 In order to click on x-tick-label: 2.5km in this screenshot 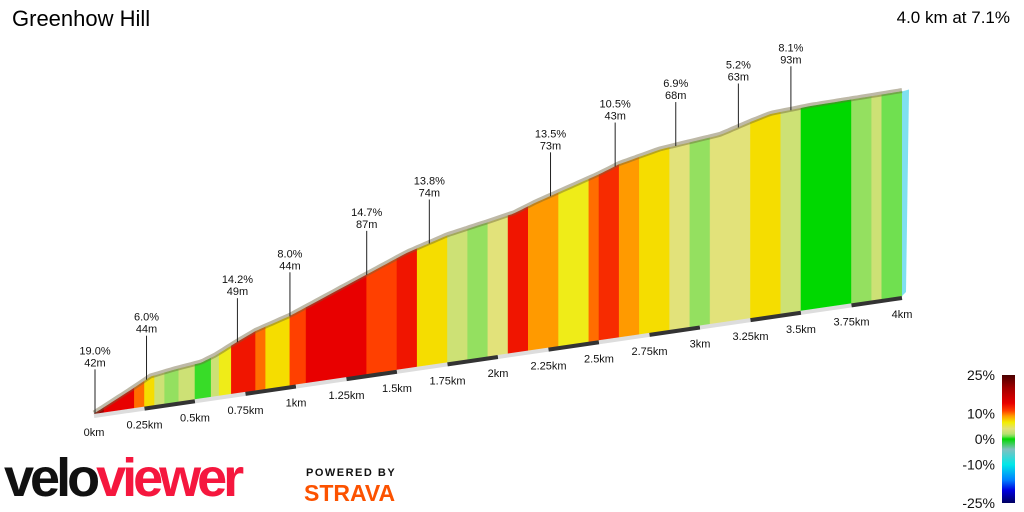, I will do `click(599, 359)`.